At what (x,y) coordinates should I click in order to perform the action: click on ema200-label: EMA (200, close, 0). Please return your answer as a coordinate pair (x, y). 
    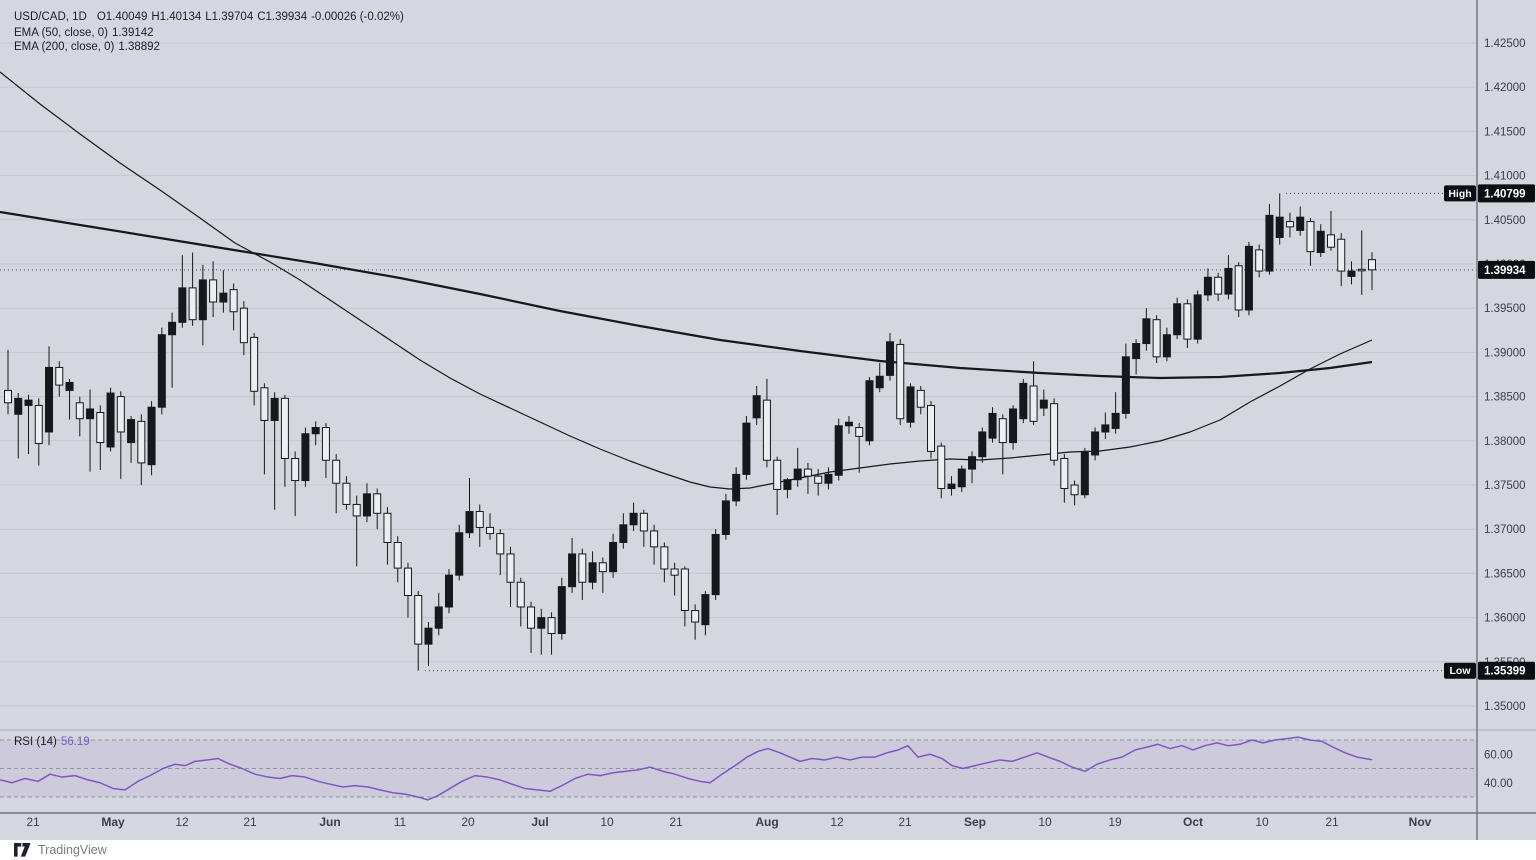
    Looking at the image, I should click on (64, 47).